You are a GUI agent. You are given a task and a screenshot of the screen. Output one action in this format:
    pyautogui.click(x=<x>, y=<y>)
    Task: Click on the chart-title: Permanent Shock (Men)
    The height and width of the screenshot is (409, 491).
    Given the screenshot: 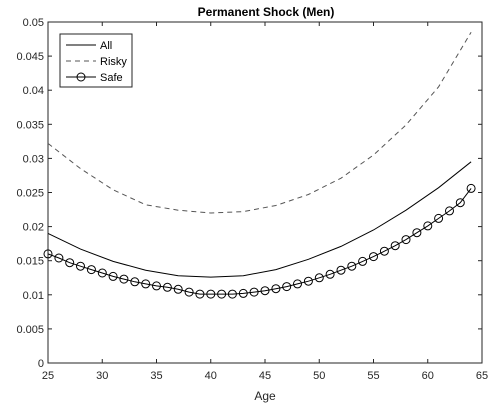 What is the action you would take?
    pyautogui.click(x=266, y=12)
    